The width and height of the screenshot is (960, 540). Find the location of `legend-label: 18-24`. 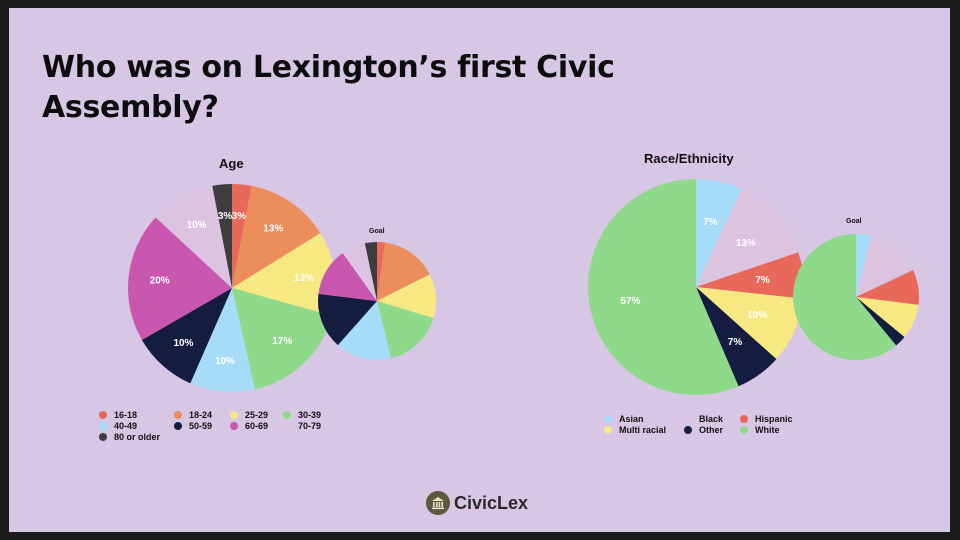

legend-label: 18-24 is located at coordinates (201, 415).